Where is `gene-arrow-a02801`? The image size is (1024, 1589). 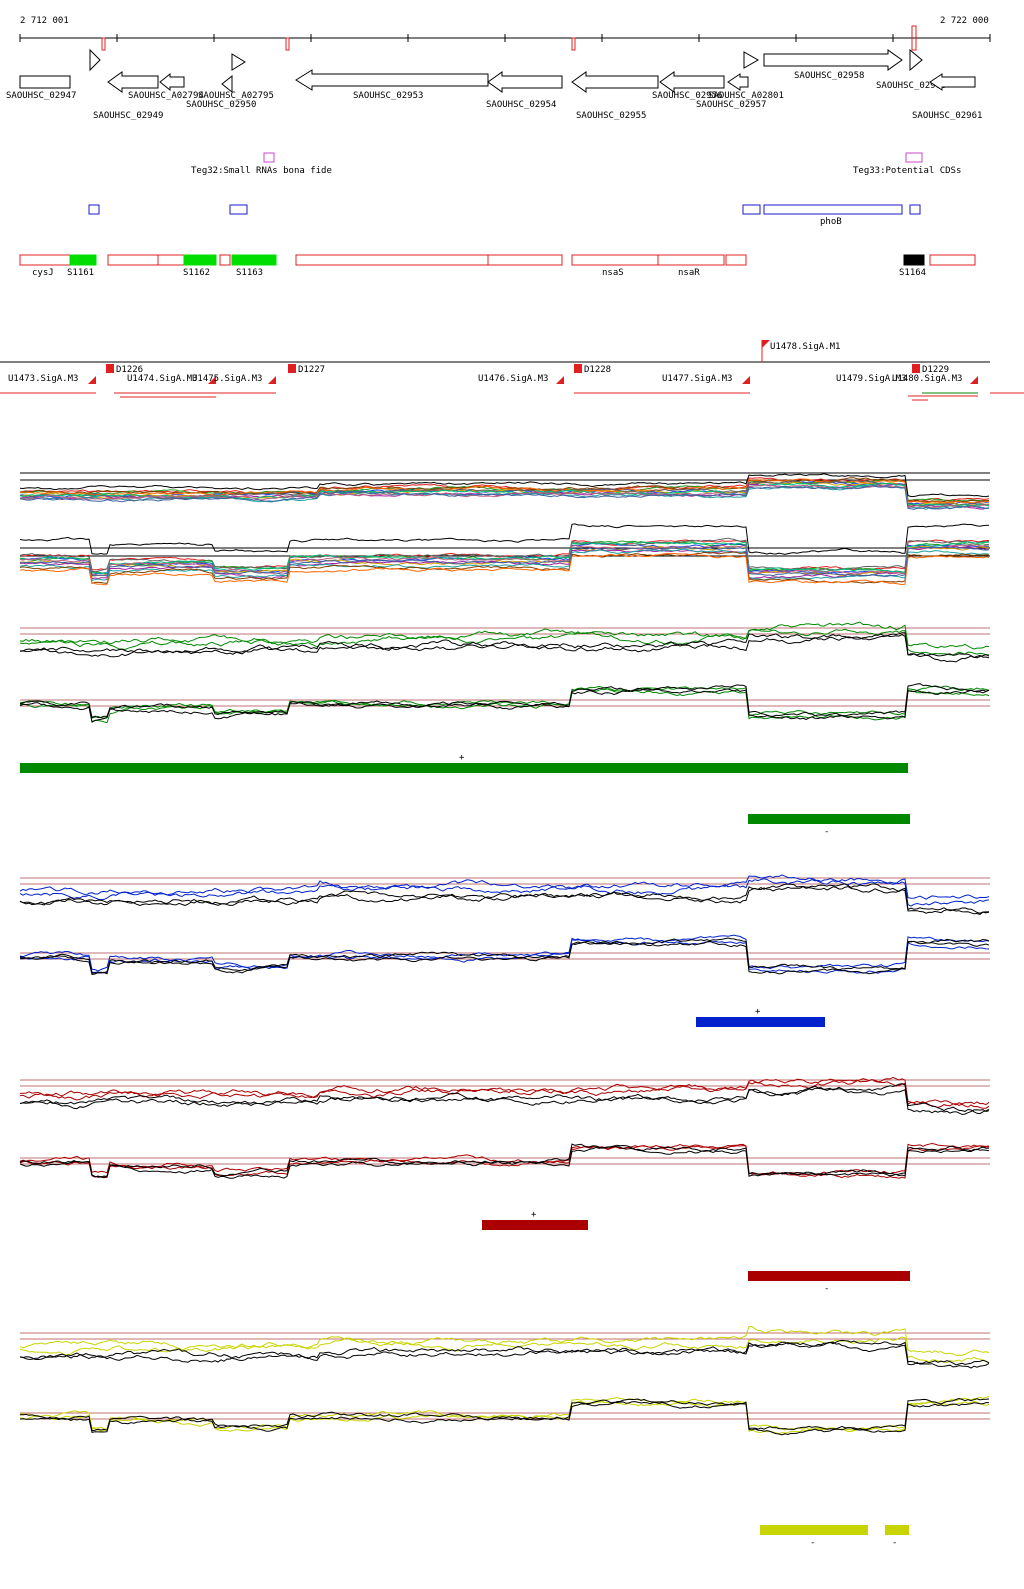
gene-arrow-a02801 is located at coordinates (738, 82).